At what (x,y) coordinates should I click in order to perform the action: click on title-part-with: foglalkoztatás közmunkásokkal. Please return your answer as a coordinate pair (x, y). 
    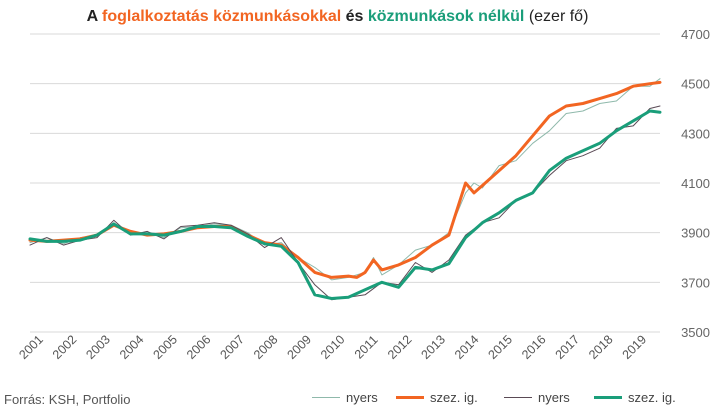
    Looking at the image, I should click on (222, 16).